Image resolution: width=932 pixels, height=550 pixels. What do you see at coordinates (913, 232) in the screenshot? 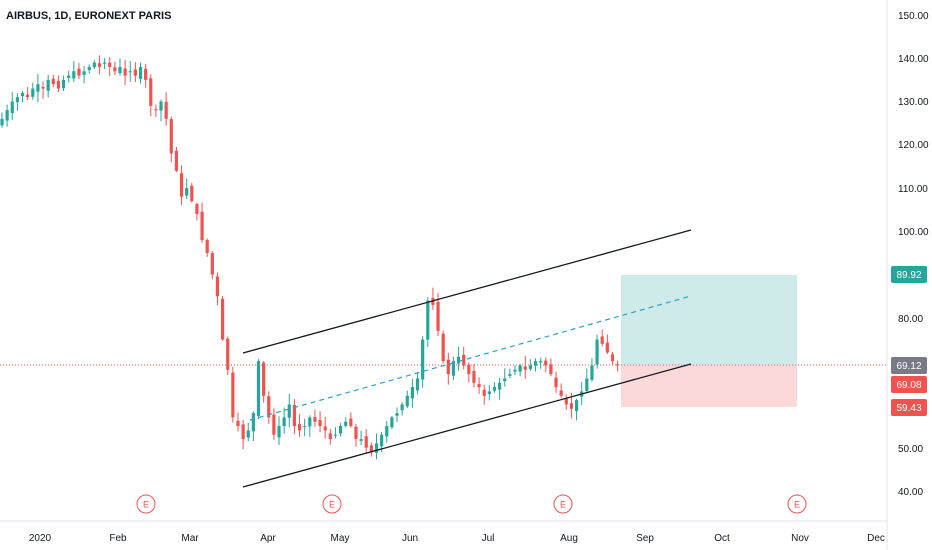
I see `y-tick-label: 100.00` at bounding box center [913, 232].